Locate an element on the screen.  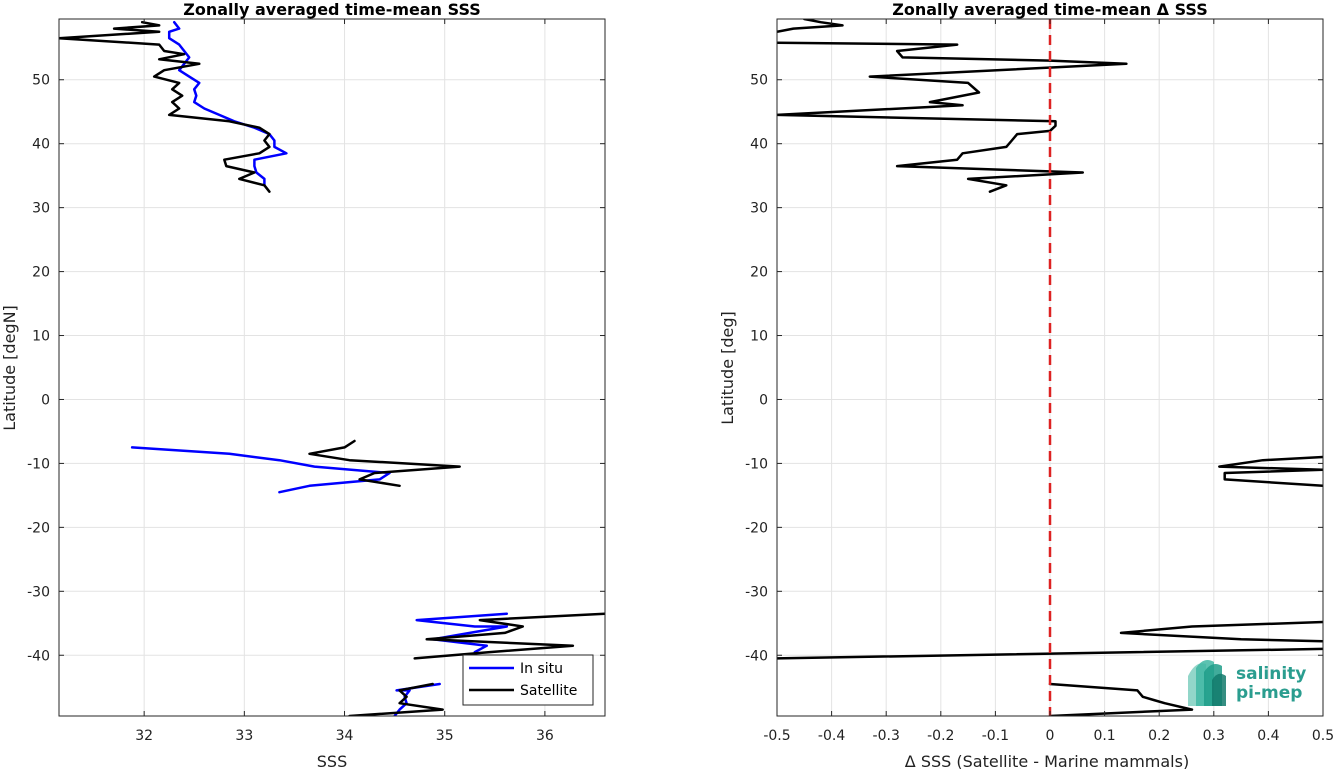
right-x-axis-label: Δ SSS (Satellite - Marine mammals) is located at coordinates (1047, 760).